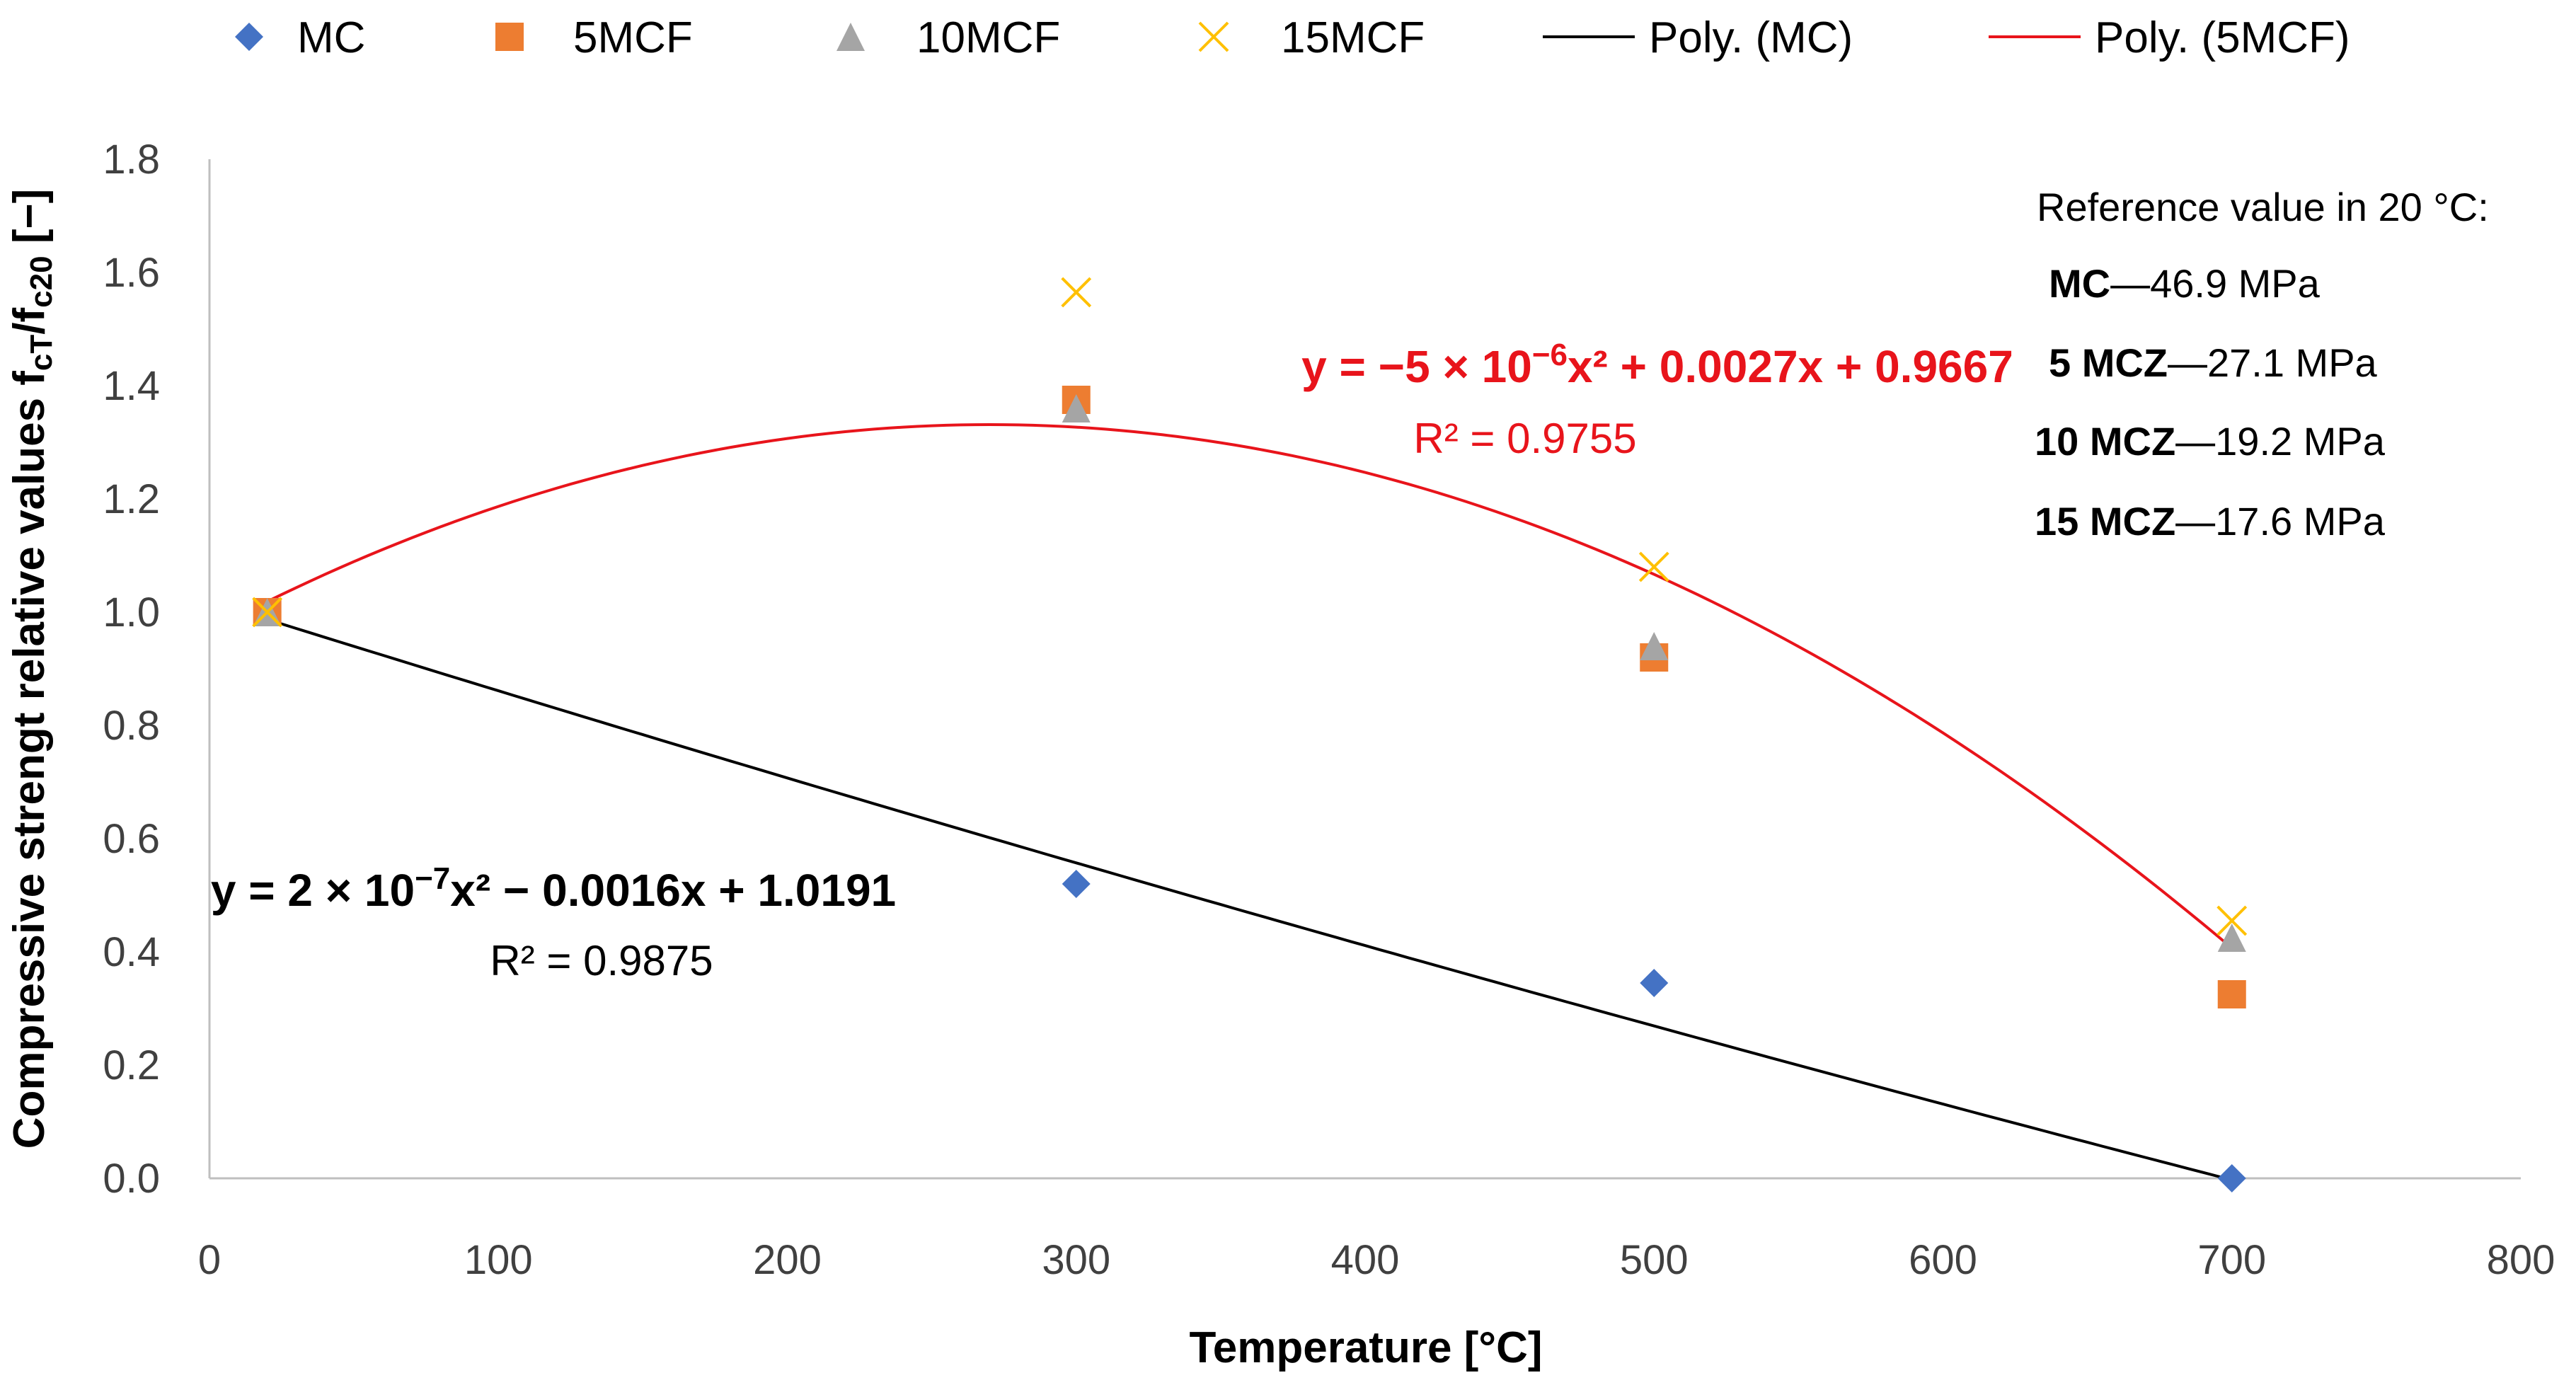 Image resolution: width=2576 pixels, height=1380 pixels. What do you see at coordinates (30, 223) in the screenshot?
I see `y-axis-title-suffix: [−]` at bounding box center [30, 223].